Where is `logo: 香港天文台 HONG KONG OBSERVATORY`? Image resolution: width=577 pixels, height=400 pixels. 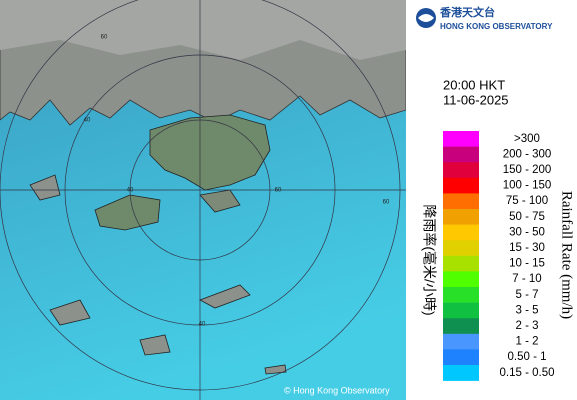 logo: 香港天文台 HONG KONG OBSERVATORY is located at coordinates (484, 18).